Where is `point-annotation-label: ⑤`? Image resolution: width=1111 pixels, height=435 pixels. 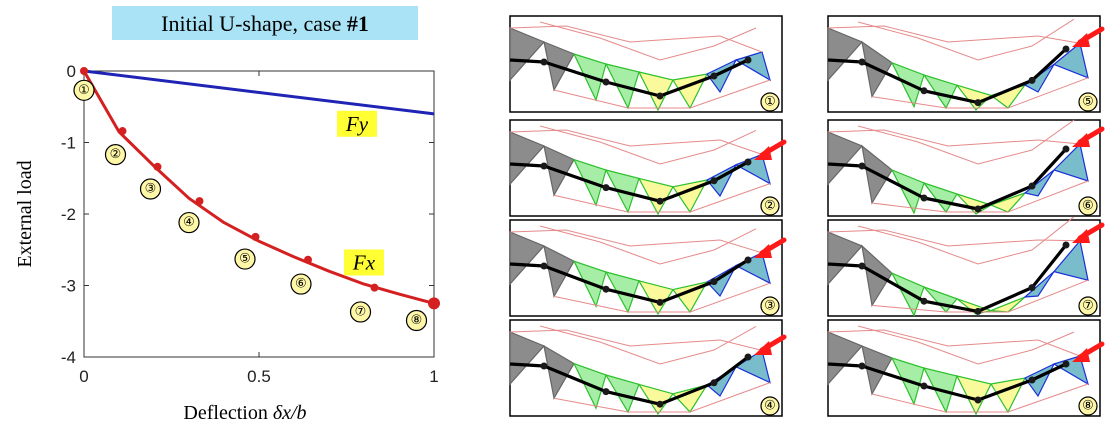 point-annotation-label: ⑤ is located at coordinates (245, 259).